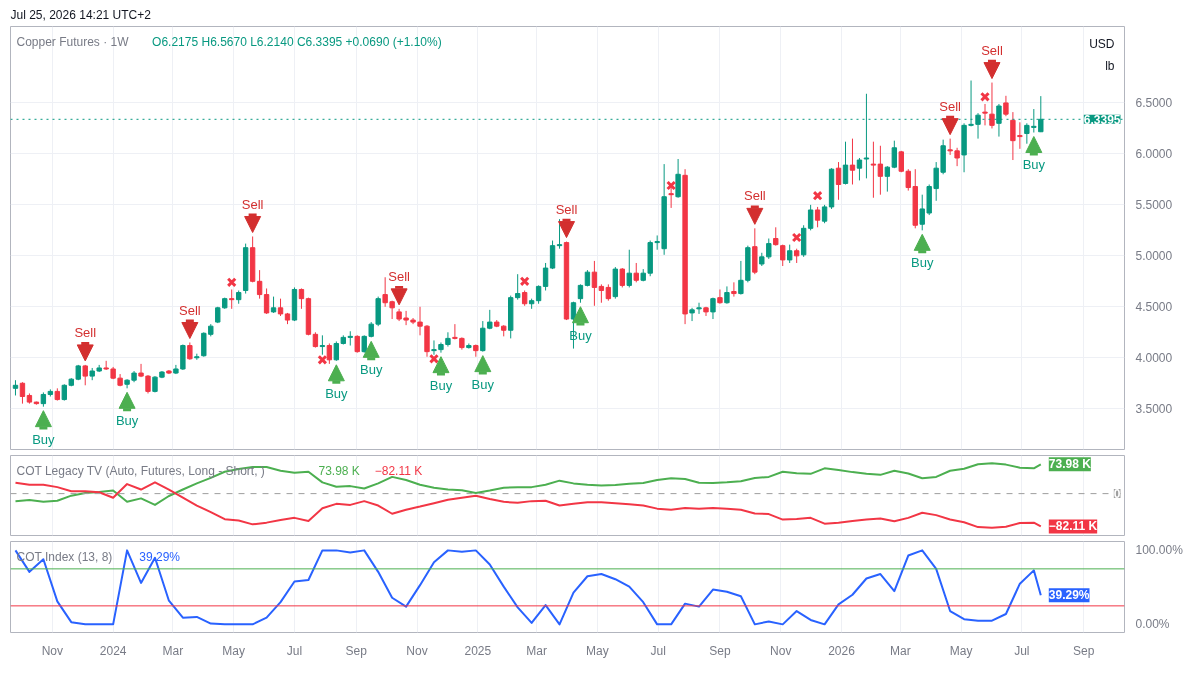 The image size is (1200, 694). What do you see at coordinates (1154, 103) in the screenshot?
I see `y-tick-label: 6.5000` at bounding box center [1154, 103].